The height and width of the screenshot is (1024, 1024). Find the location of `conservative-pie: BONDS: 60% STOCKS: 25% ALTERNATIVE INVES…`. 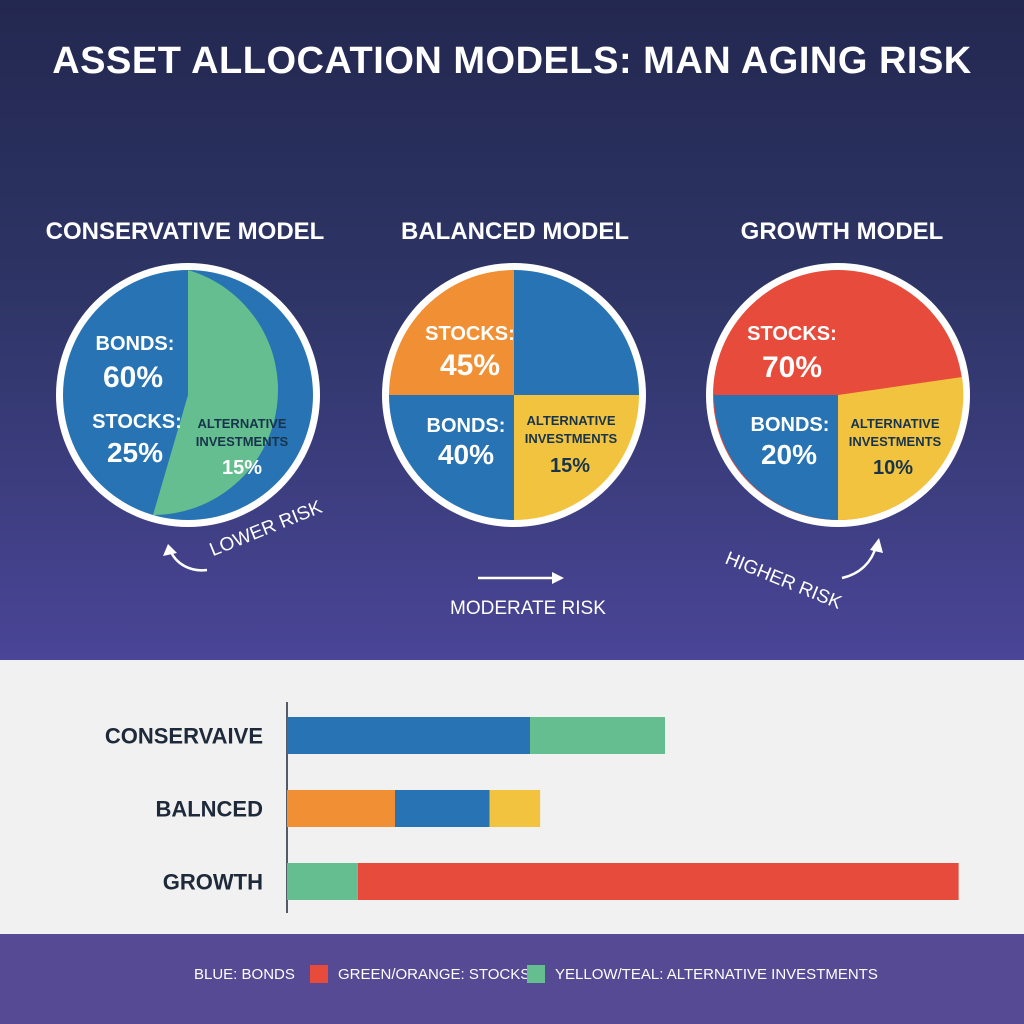

conservative-pie: BONDS: 60% STOCKS: 25% ALTERNATIVE INVES… is located at coordinates (188, 395).